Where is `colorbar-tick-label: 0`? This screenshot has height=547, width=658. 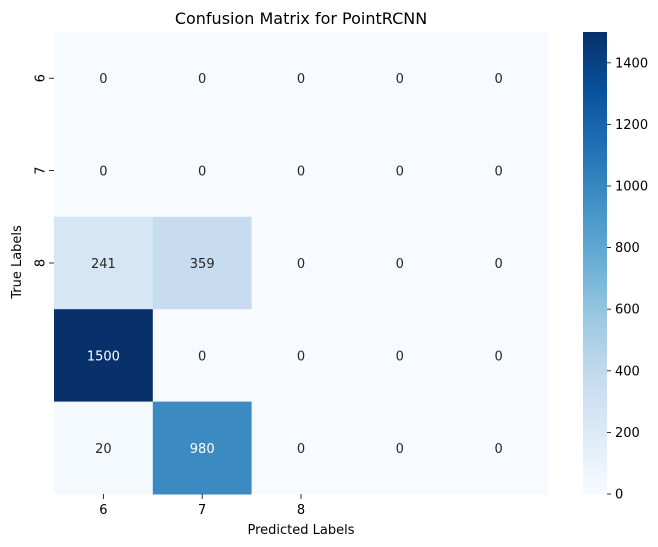
colorbar-tick-label: 0 is located at coordinates (619, 495).